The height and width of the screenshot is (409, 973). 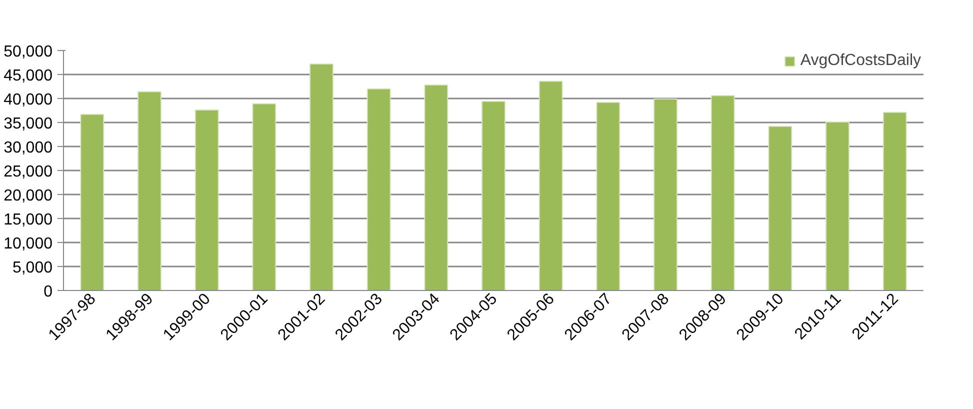 I want to click on y-tick-label: 25,000, so click(x=28, y=172).